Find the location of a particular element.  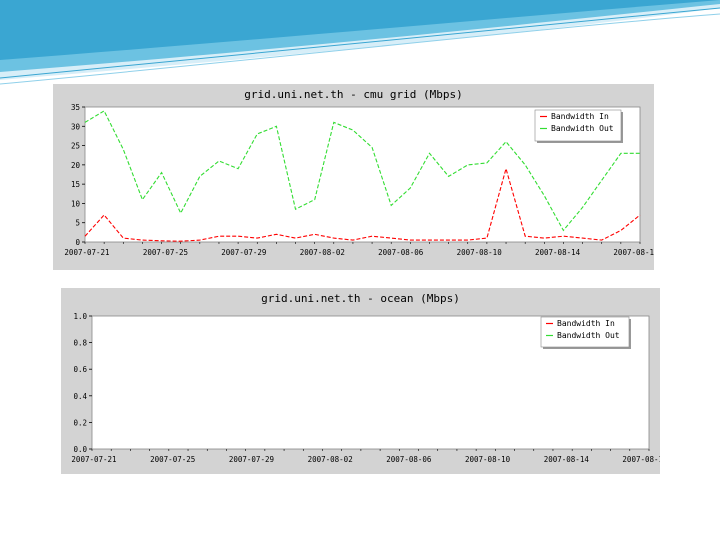

y-tick-label: 0.6 is located at coordinates (80, 369).